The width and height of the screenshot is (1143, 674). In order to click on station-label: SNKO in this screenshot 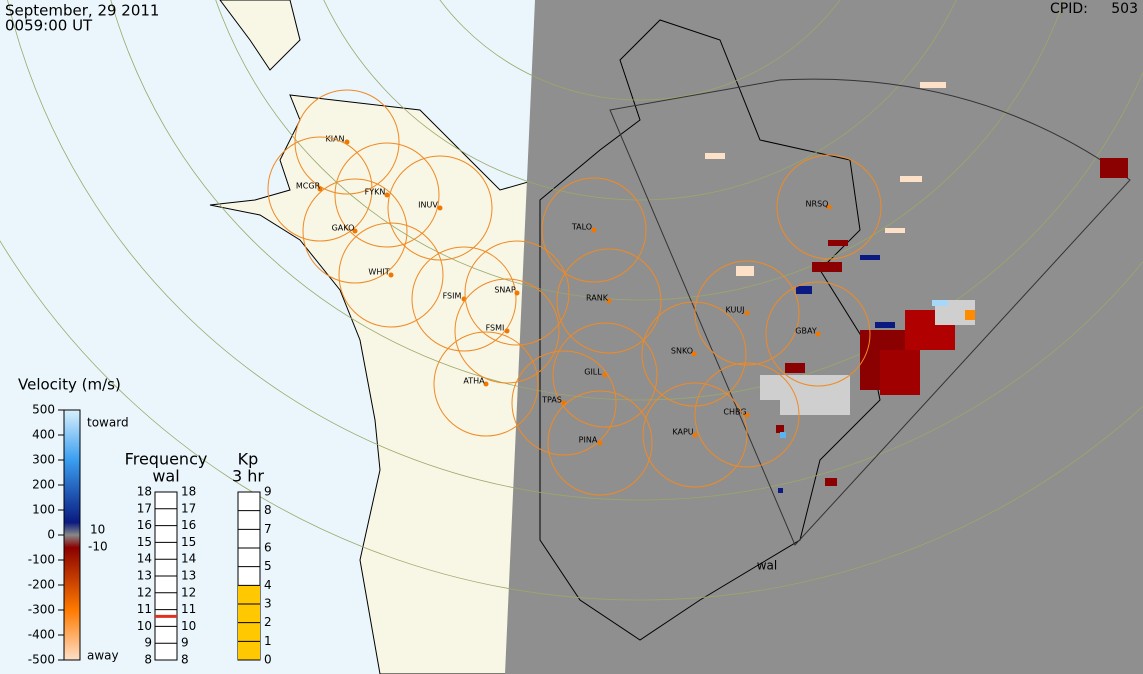, I will do `click(682, 351)`.